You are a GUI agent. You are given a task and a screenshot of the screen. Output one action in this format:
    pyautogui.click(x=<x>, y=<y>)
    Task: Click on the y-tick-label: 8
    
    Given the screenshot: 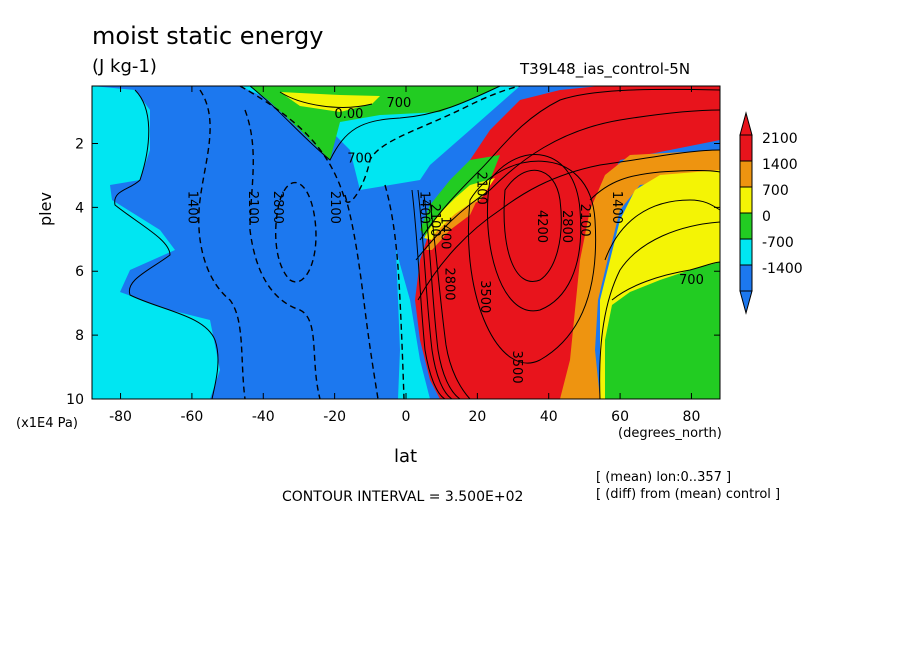 What is the action you would take?
    pyautogui.click(x=79, y=336)
    